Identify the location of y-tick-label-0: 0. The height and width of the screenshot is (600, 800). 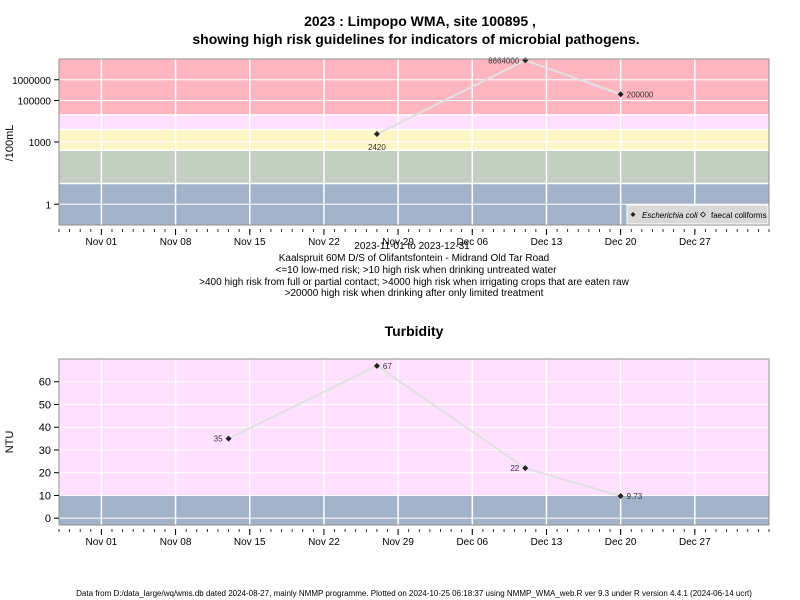
(48, 519).